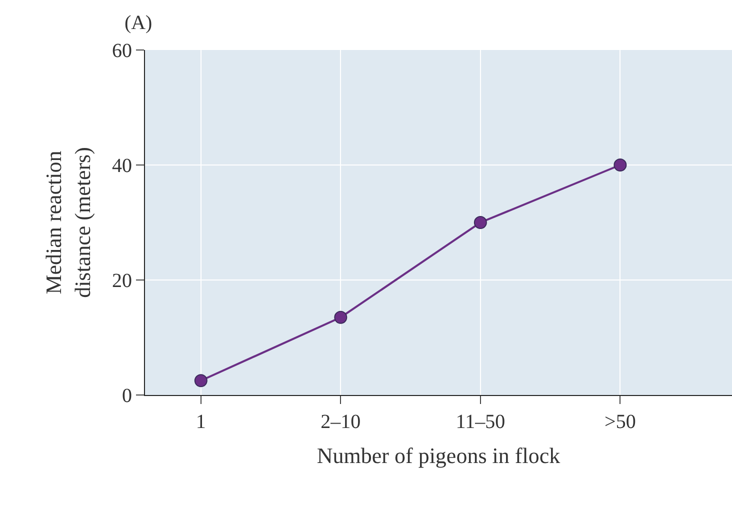 This screenshot has height=505, width=732. What do you see at coordinates (122, 281) in the screenshot?
I see `y-tick-label: 20` at bounding box center [122, 281].